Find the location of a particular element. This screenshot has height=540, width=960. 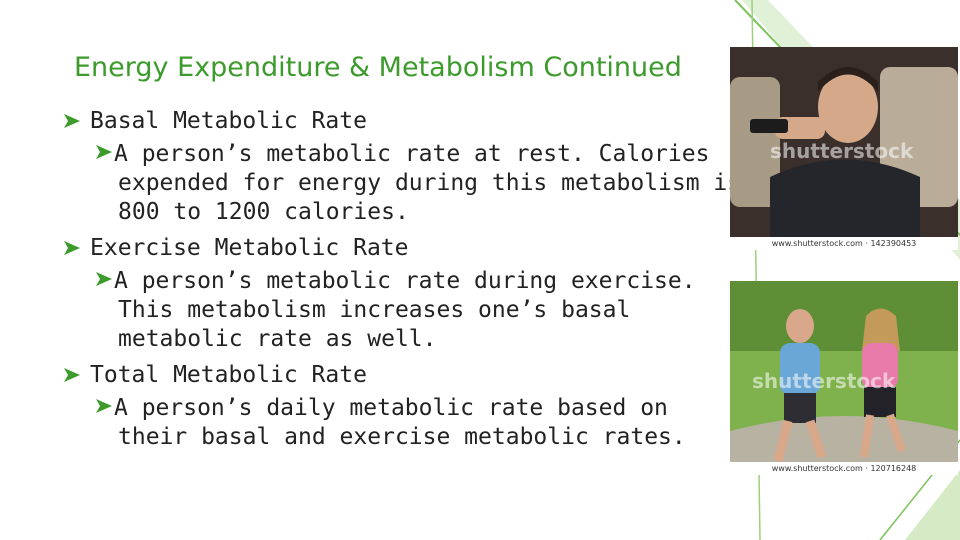

bullet-exercise-heading: Exercise Metabolic Rate is located at coordinates (402, 248).